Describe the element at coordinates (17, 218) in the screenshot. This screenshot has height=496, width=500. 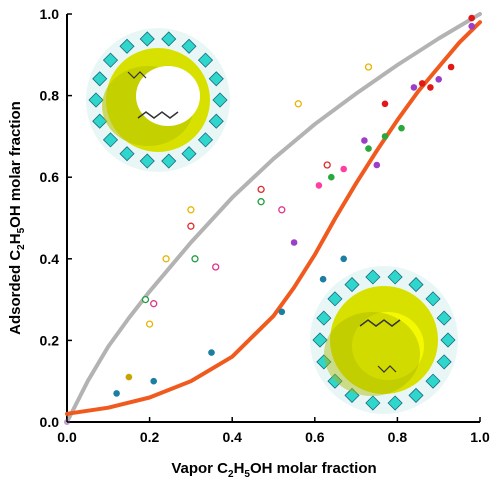
I see `y-axis-title: Adsorded C2H5OH molar fraction` at that location.